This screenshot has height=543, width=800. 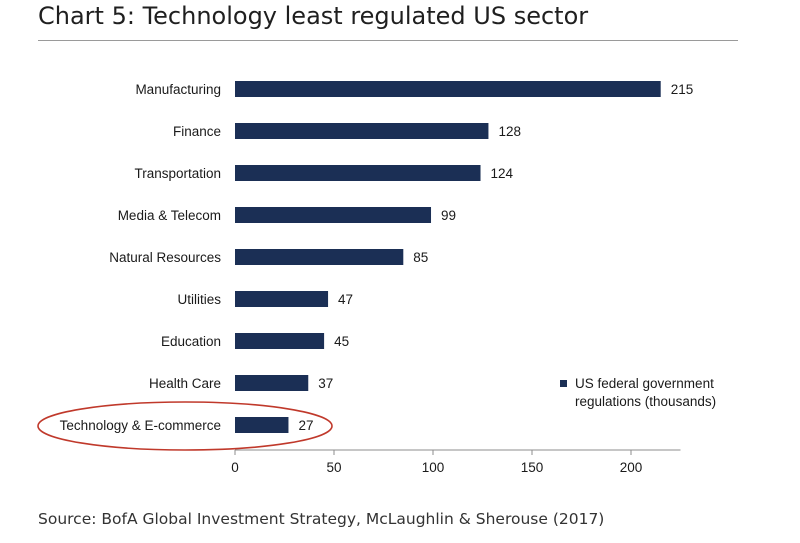 I want to click on title-divider, so click(x=388, y=40).